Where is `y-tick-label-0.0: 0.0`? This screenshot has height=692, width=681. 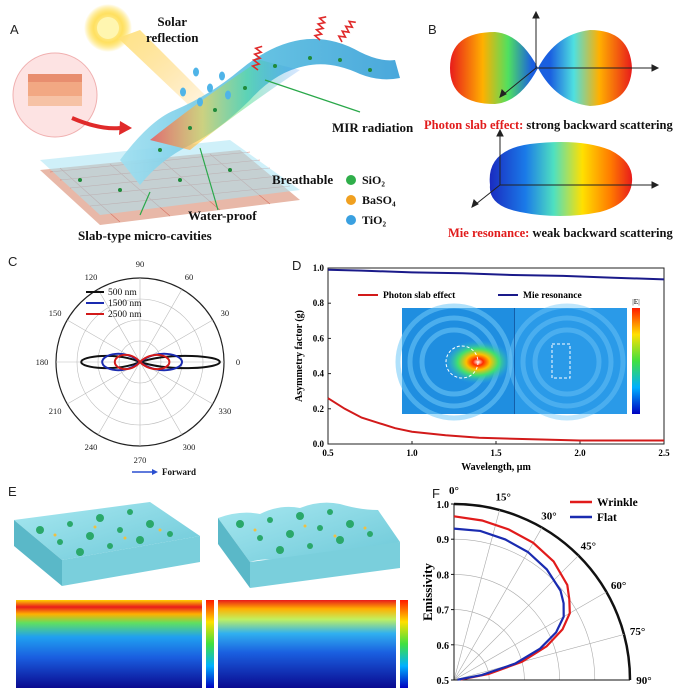 y-tick-label-0.0: 0.0 is located at coordinates (319, 444).